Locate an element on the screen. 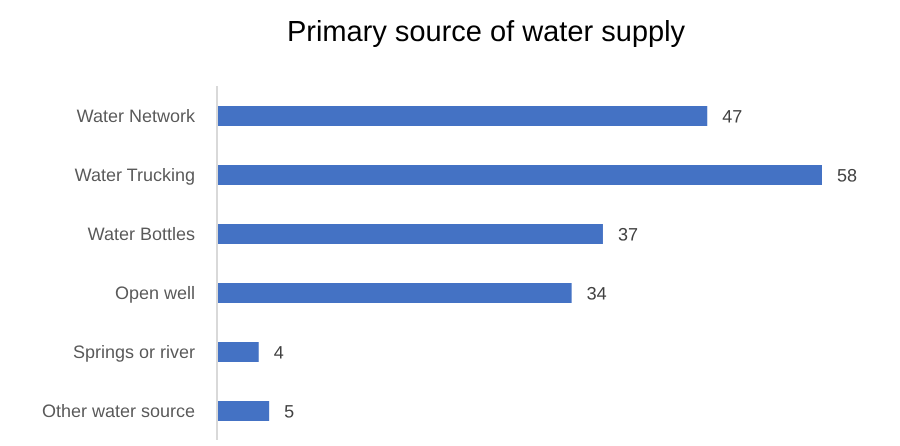 Image resolution: width=900 pixels, height=446 pixels. data-label: 47 is located at coordinates (732, 116).